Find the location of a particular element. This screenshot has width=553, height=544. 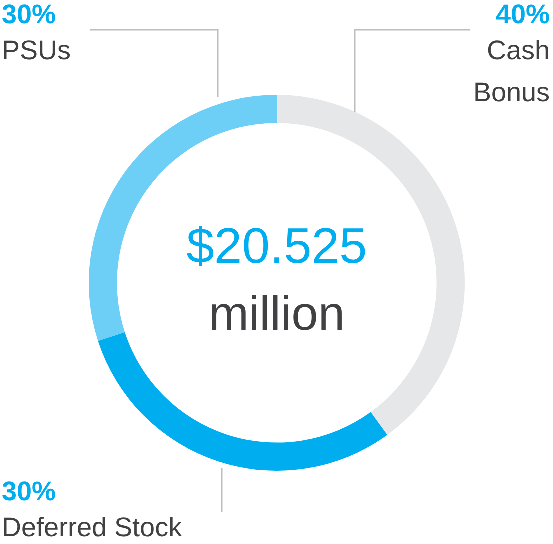

slice-label: Cash Bonus is located at coordinates (511, 71).